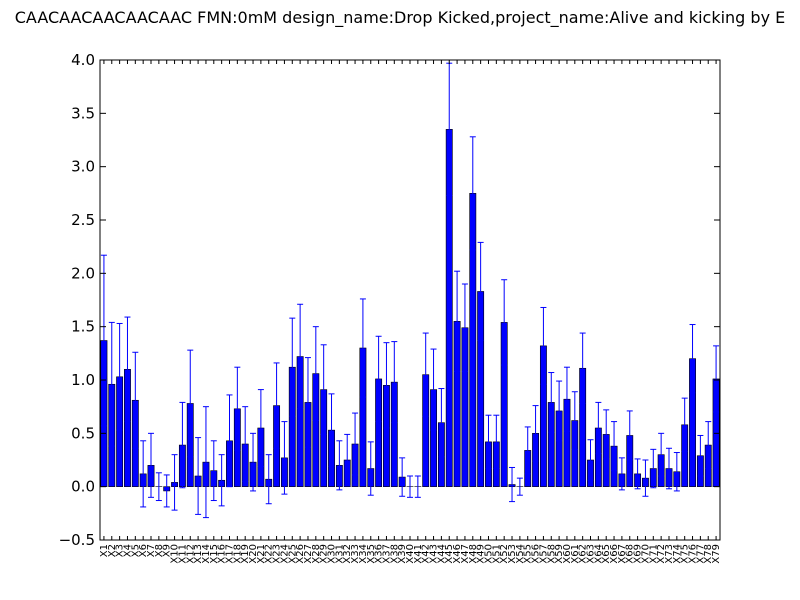  I want to click on x-tick-label: X72, so click(661, 554).